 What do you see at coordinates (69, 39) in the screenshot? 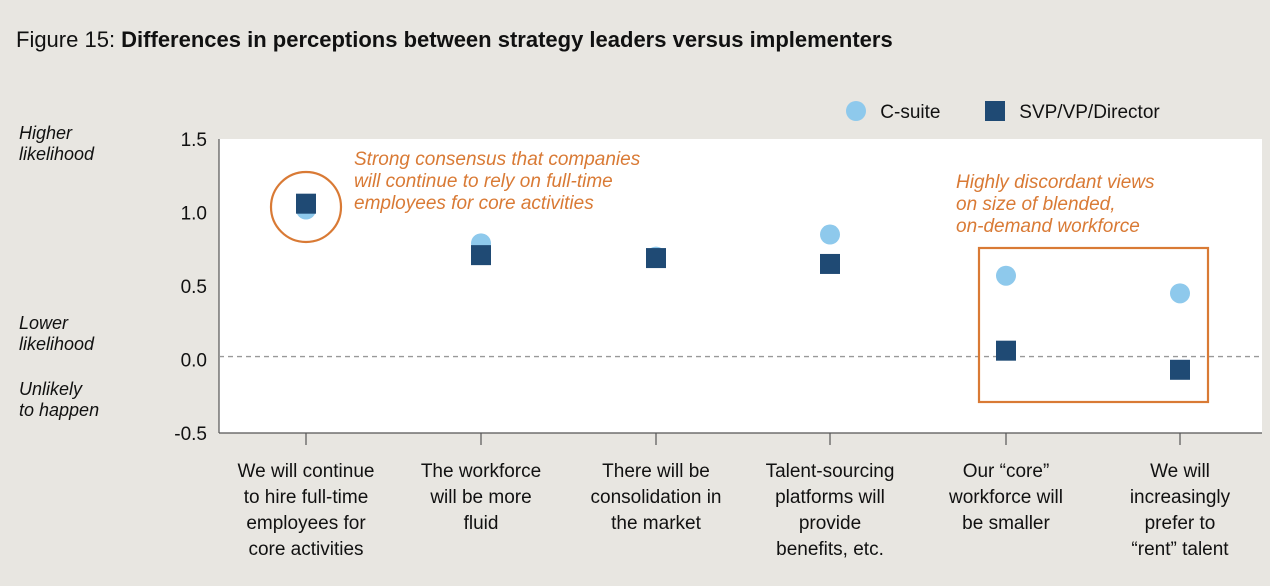
I see `figure-number: Figure 15:` at bounding box center [69, 39].